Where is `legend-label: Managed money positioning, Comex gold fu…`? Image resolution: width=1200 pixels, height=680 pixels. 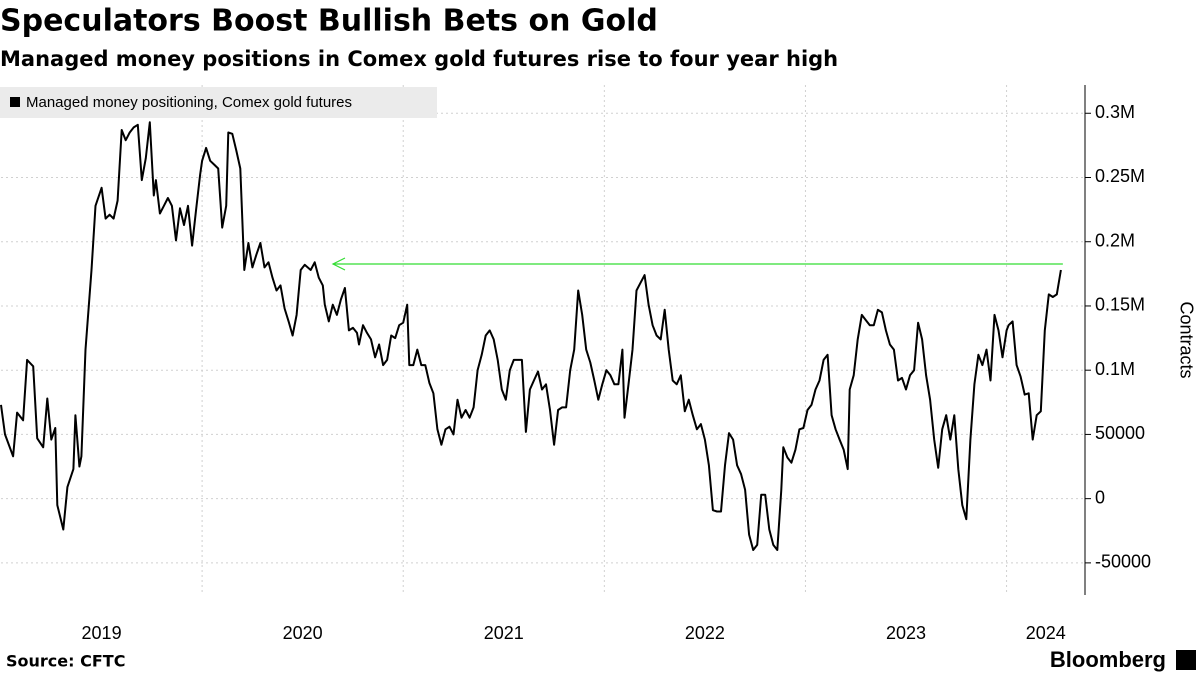
legend-label: Managed money positioning, Comex gold fu… is located at coordinates (189, 102).